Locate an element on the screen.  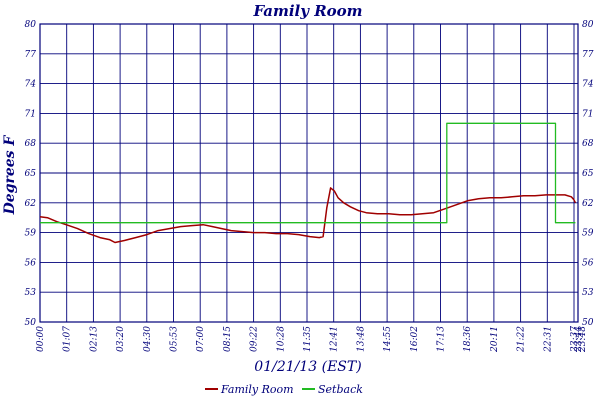
y-tick-label-left: 50 is located at coordinates (31, 323).